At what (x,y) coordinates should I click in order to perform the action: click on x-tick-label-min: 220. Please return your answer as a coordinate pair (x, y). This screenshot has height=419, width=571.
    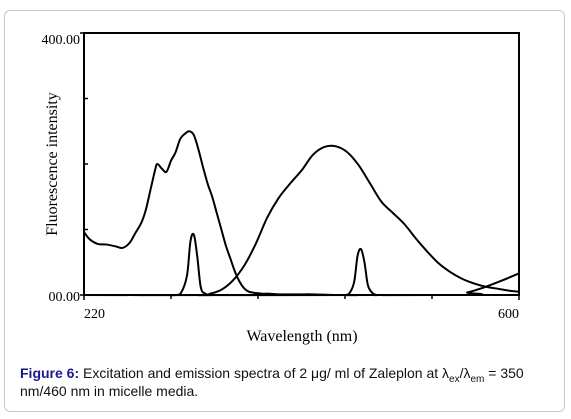
    Looking at the image, I should click on (94, 314).